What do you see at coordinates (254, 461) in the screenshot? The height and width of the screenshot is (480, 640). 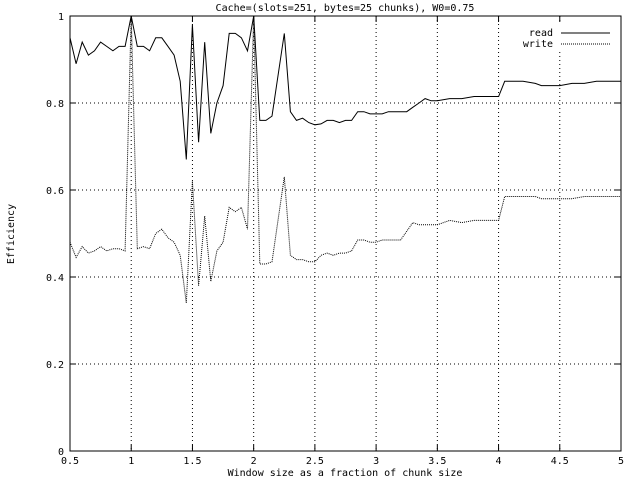 I see `x-tick-label: 2` at bounding box center [254, 461].